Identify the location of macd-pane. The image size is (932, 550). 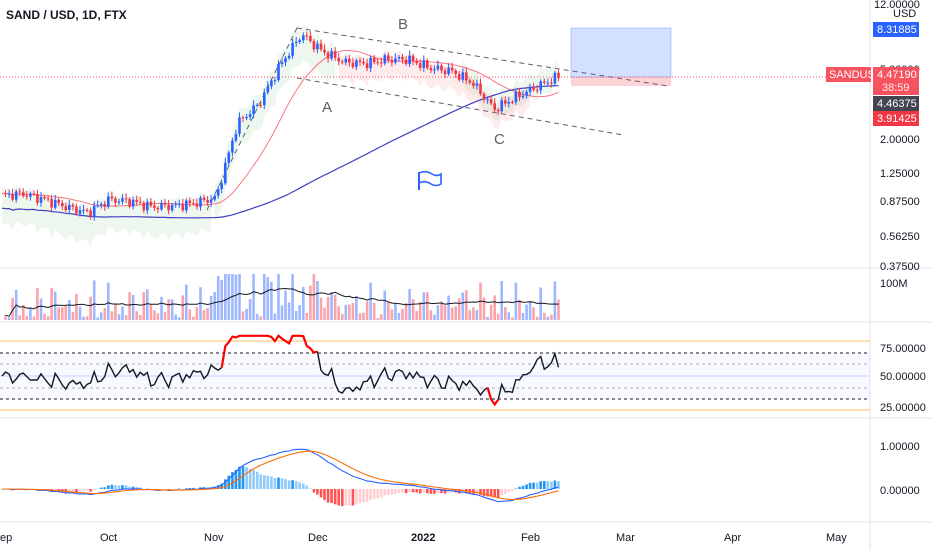
(280, 477).